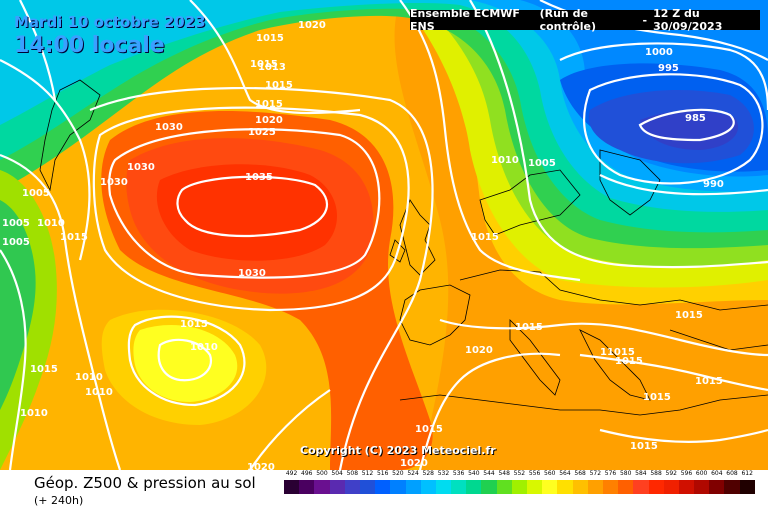 This screenshot has width=768, height=512. Describe the element at coordinates (413, 473) in the screenshot. I see `legend-label: 524` at that location.